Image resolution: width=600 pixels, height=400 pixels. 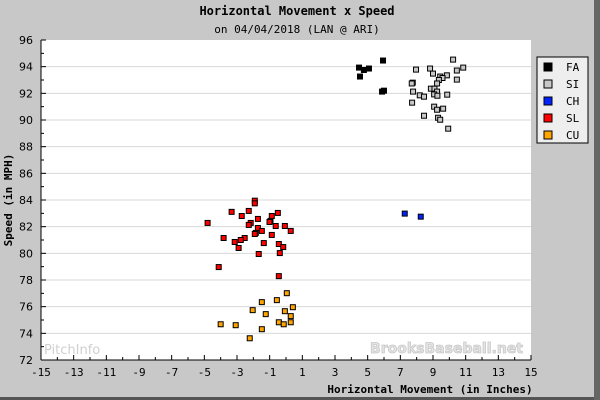 What do you see at coordinates (573, 67) in the screenshot?
I see `legend-label-fa: FA` at bounding box center [573, 67].